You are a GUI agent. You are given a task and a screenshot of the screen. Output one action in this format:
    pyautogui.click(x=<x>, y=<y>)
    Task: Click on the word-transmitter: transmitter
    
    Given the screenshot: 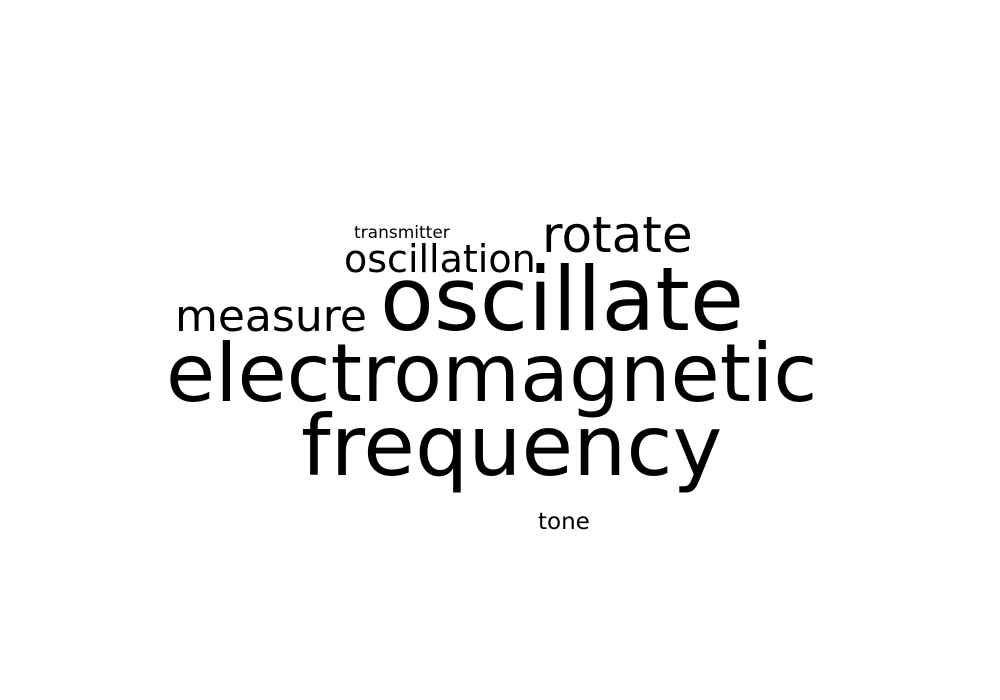 What is the action you would take?
    pyautogui.click(x=402, y=233)
    